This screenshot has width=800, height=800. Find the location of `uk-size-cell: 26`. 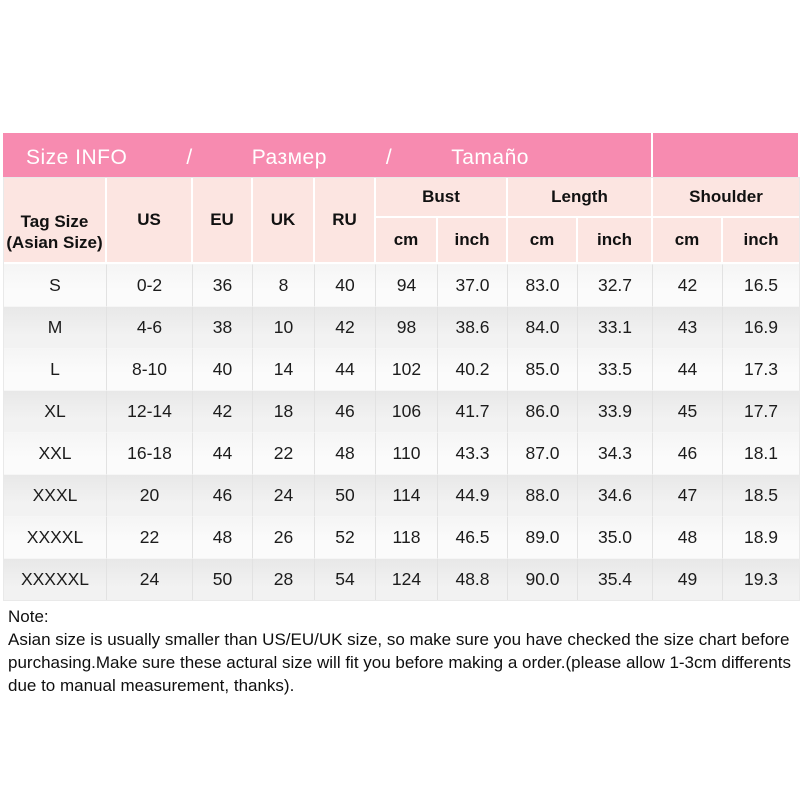

uk-size-cell: 26 is located at coordinates (284, 537).